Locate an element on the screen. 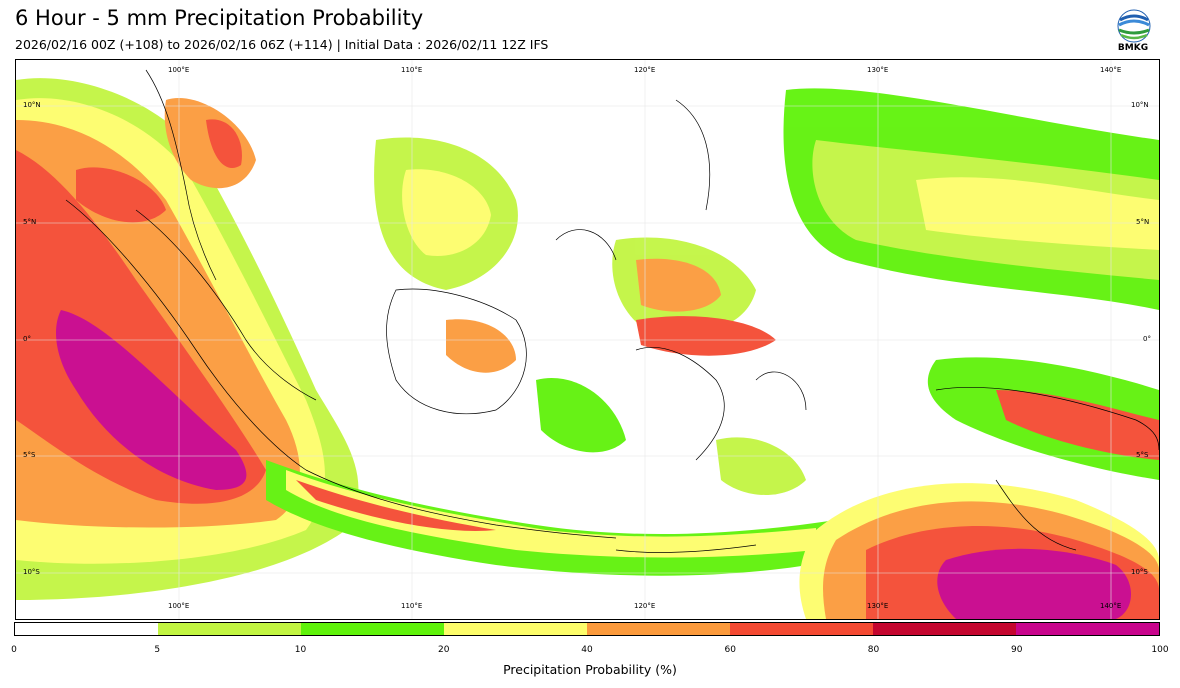  lat-label-left-0: 0° is located at coordinates (27, 339).